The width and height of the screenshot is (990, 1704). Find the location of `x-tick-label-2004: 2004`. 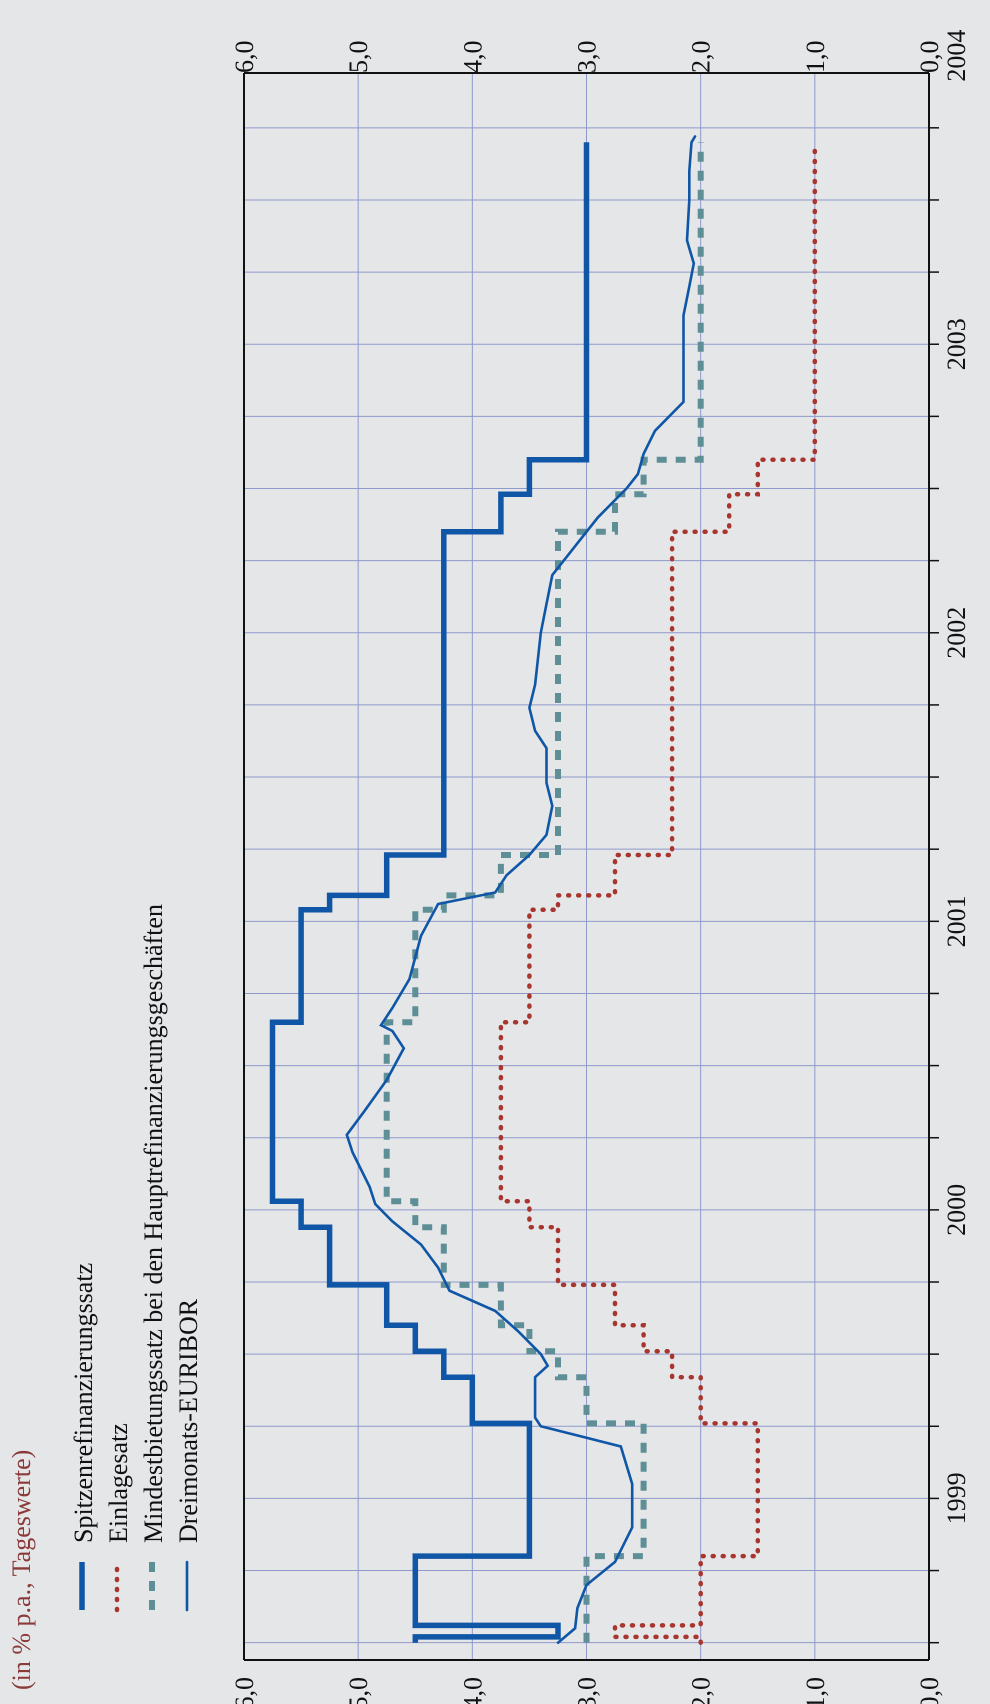

x-tick-label-2004: 2004 is located at coordinates (956, 56).